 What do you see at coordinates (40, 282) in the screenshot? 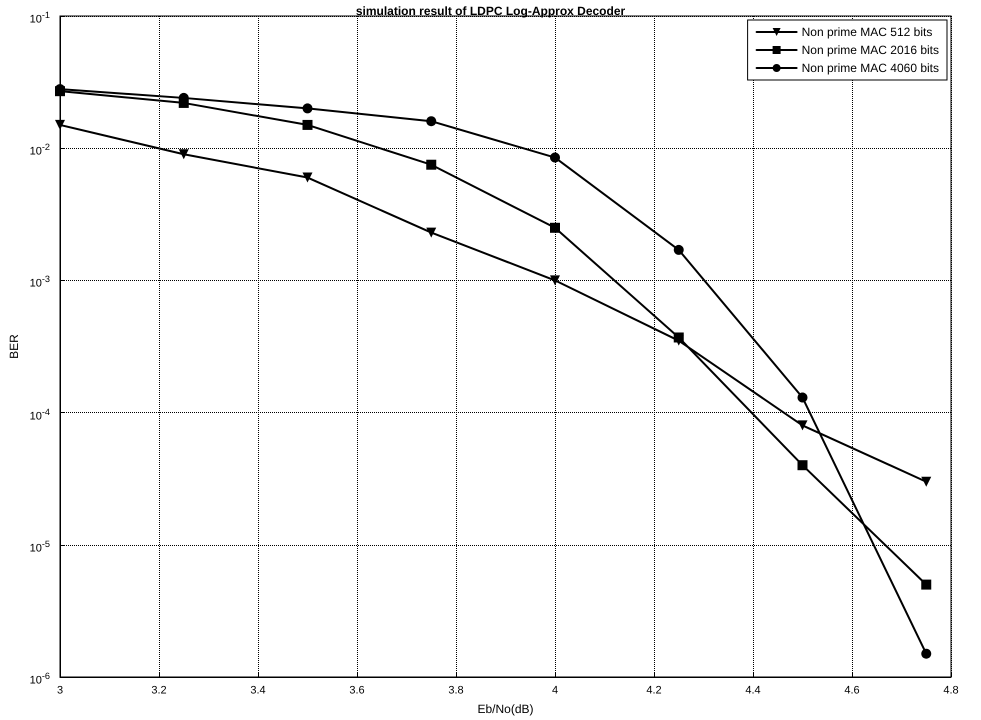
I see `y-tick-label: 10$^{-3}$` at bounding box center [40, 282].